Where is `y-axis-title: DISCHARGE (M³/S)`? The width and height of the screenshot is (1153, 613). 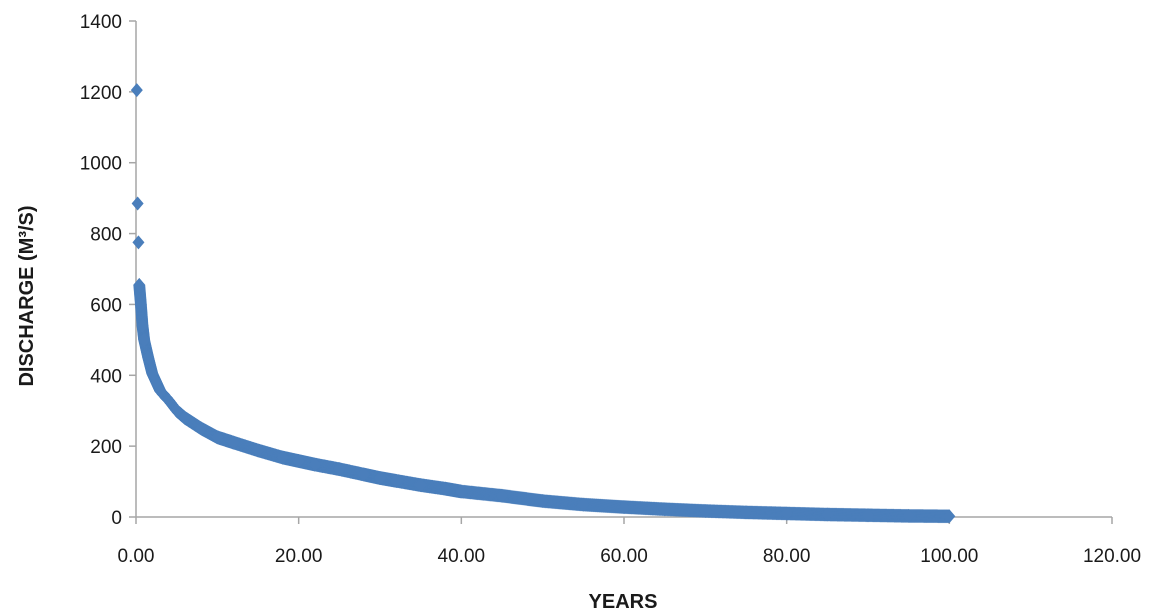
y-axis-title: DISCHARGE (M³/S) is located at coordinates (27, 295).